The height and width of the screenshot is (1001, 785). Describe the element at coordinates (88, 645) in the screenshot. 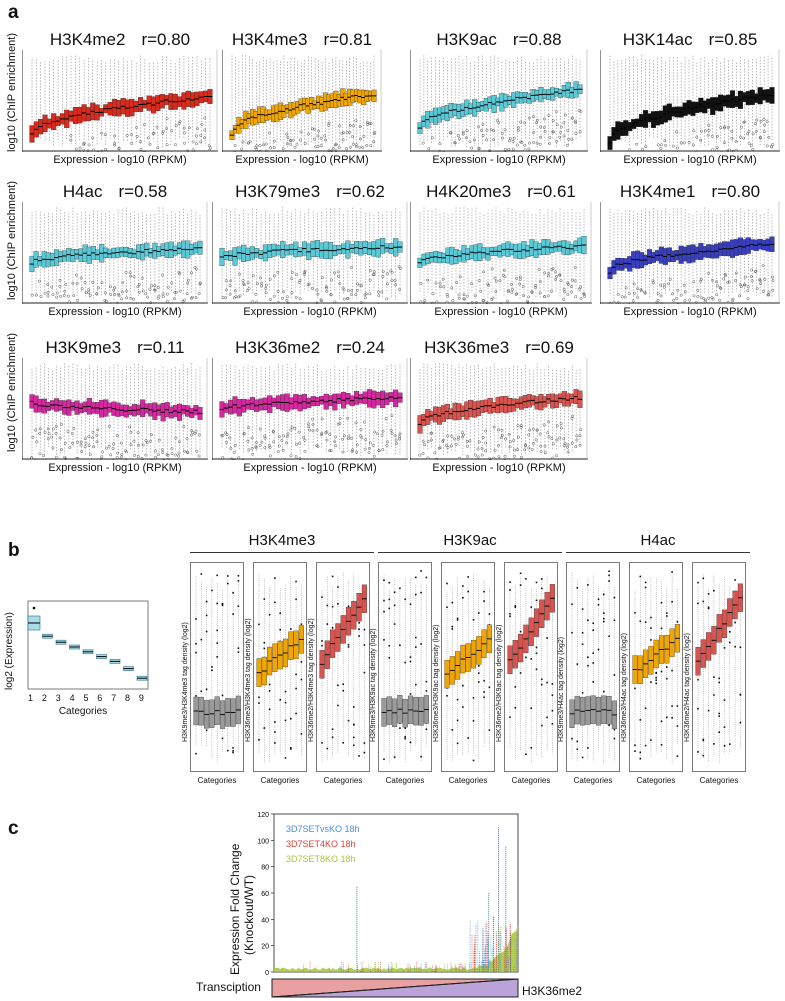

I see `expression-category-svg` at that location.